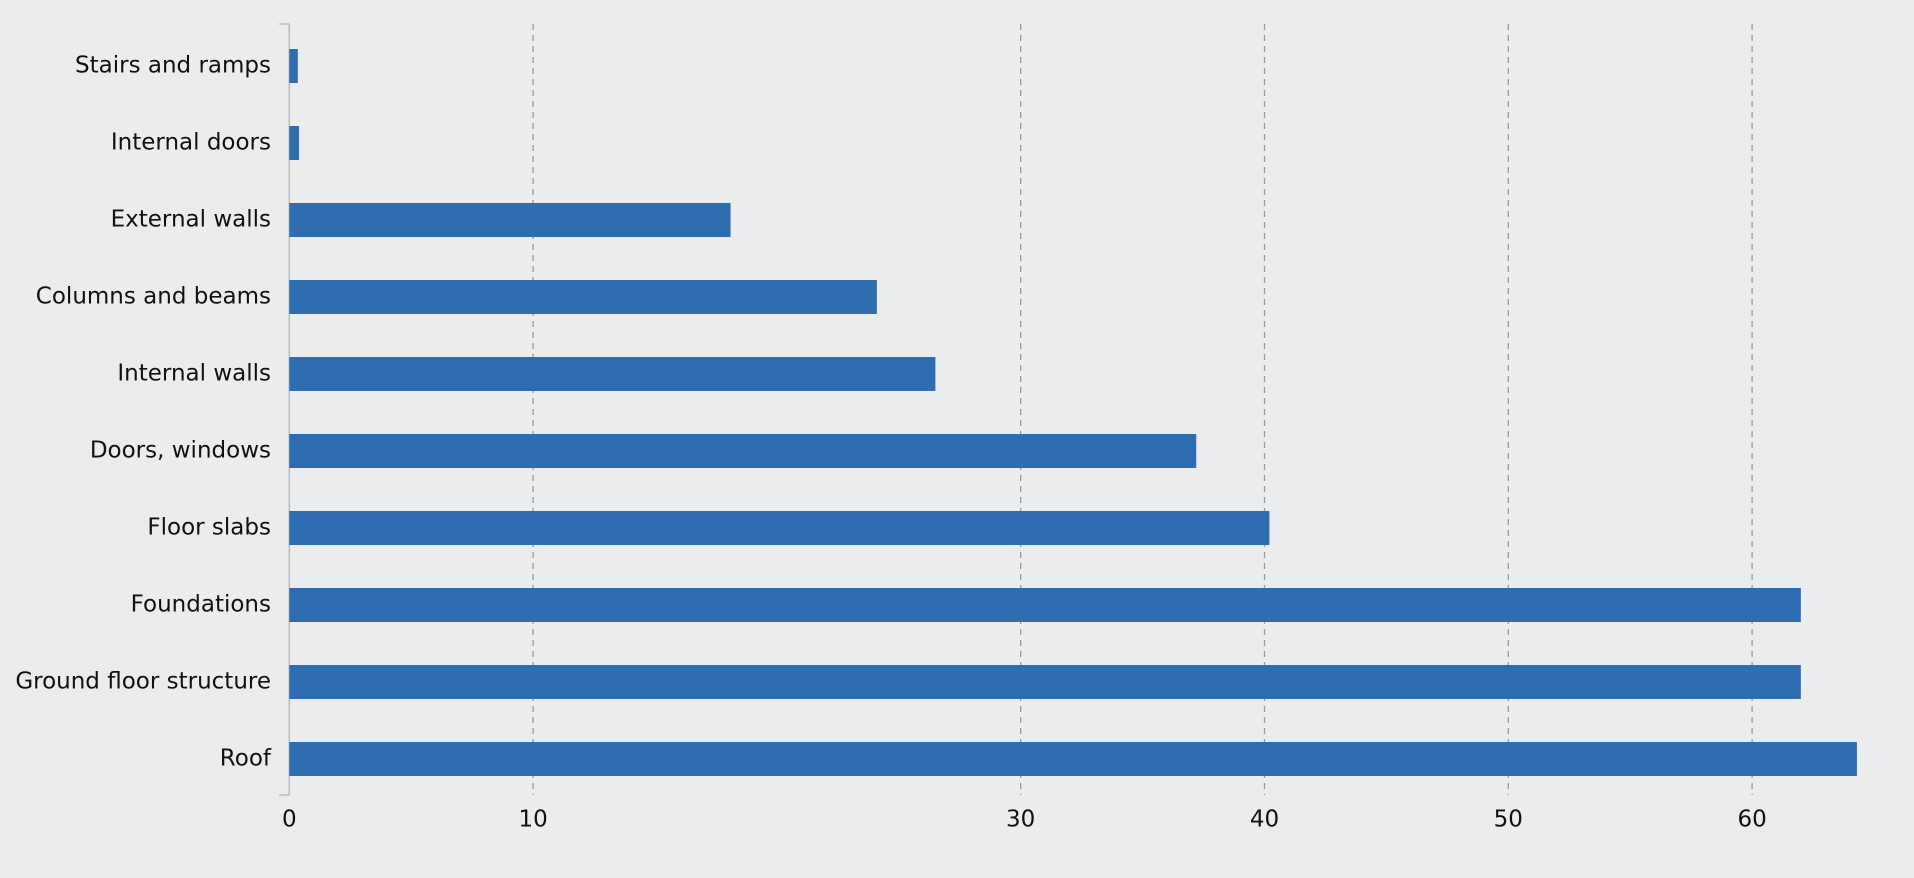 This screenshot has width=1914, height=878. What do you see at coordinates (1020, 820) in the screenshot?
I see `x-tick-label: 30` at bounding box center [1020, 820].